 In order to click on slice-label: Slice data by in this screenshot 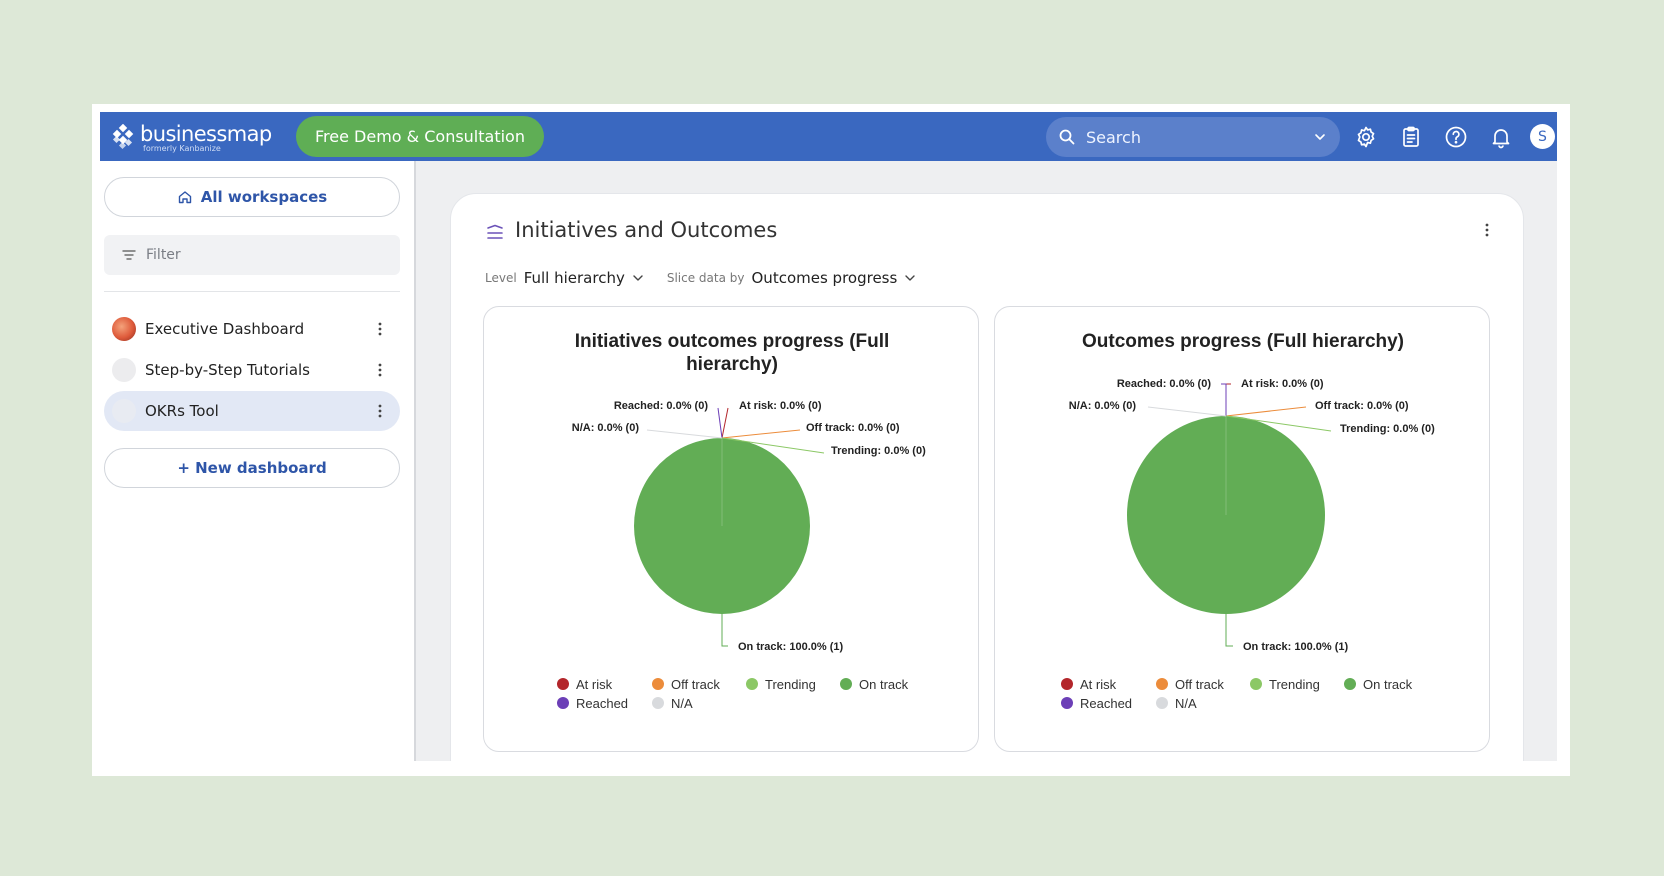, I will do `click(705, 278)`.